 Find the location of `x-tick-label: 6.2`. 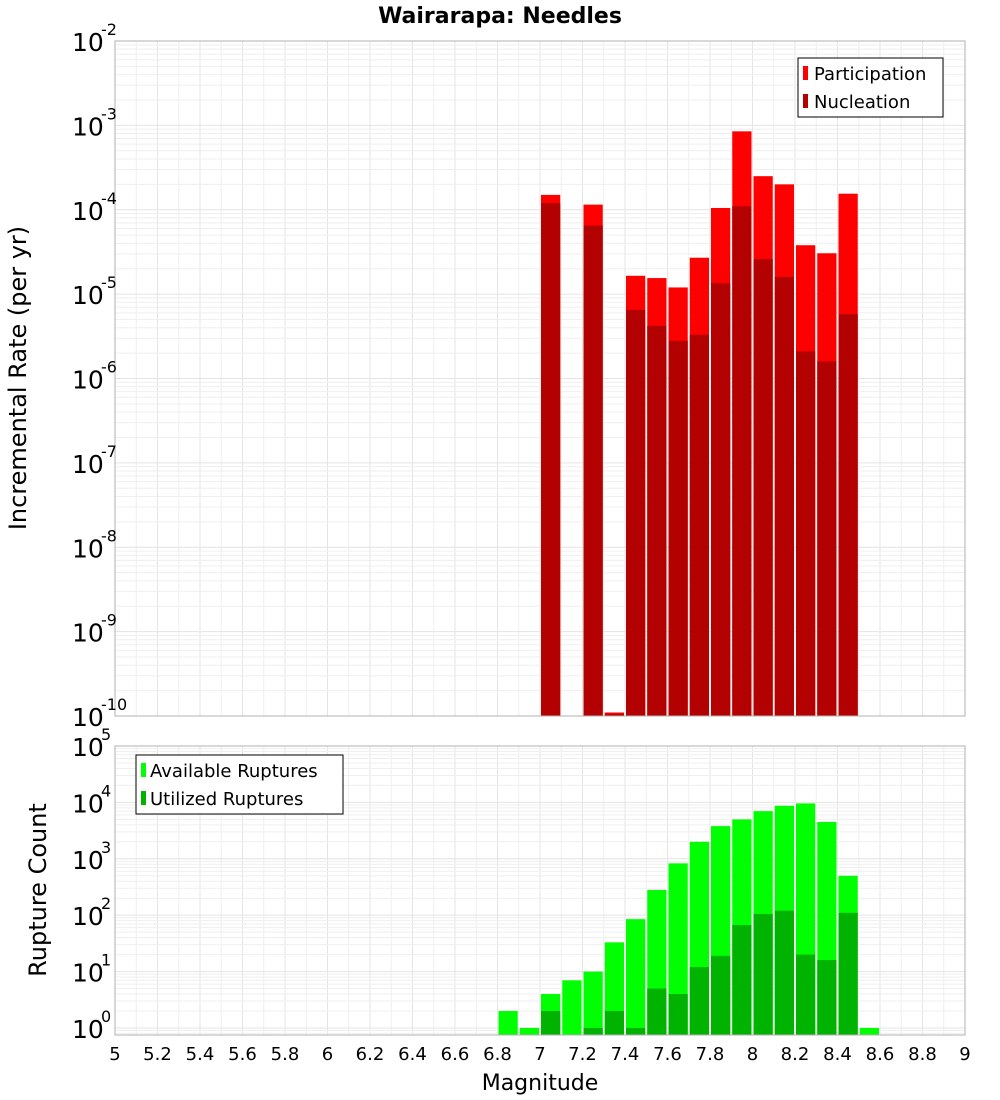

x-tick-label: 6.2 is located at coordinates (370, 1054).